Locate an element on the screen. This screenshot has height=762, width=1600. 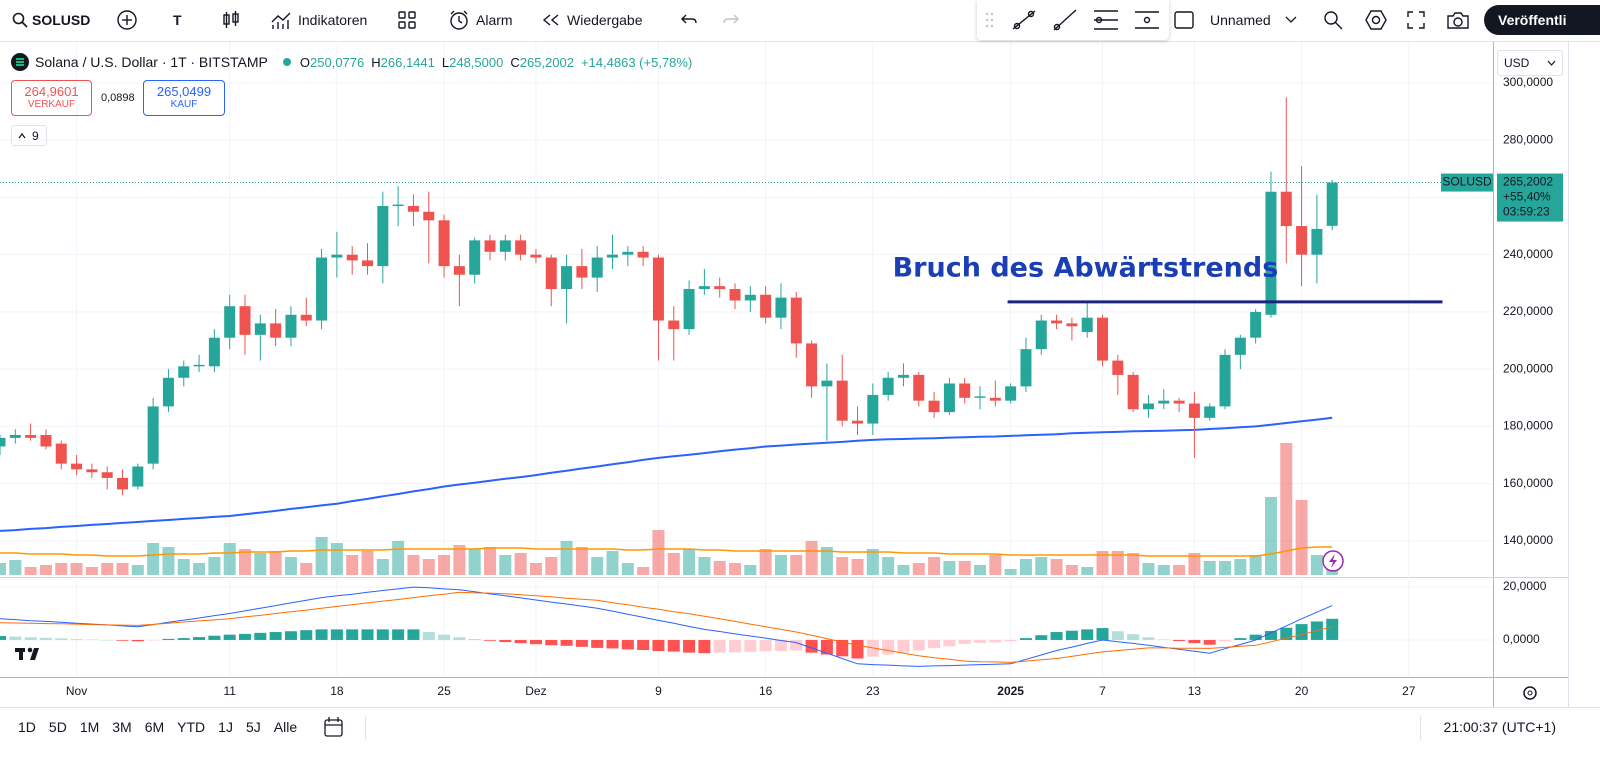
interval-button: T is located at coordinates (177, 20).